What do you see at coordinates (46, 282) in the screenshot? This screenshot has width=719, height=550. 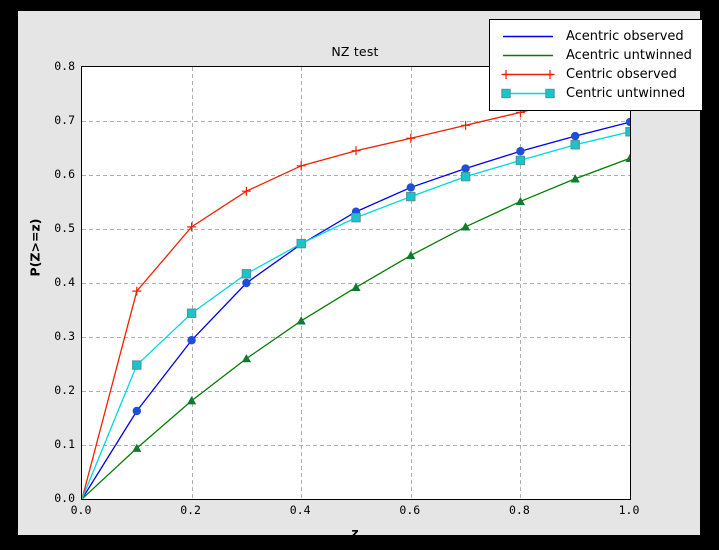 I see `y-axis-tick-labels: 0.0 0.1 0.2 0.3 0.4 0.5 0.6 0.7 0.8` at bounding box center [46, 282].